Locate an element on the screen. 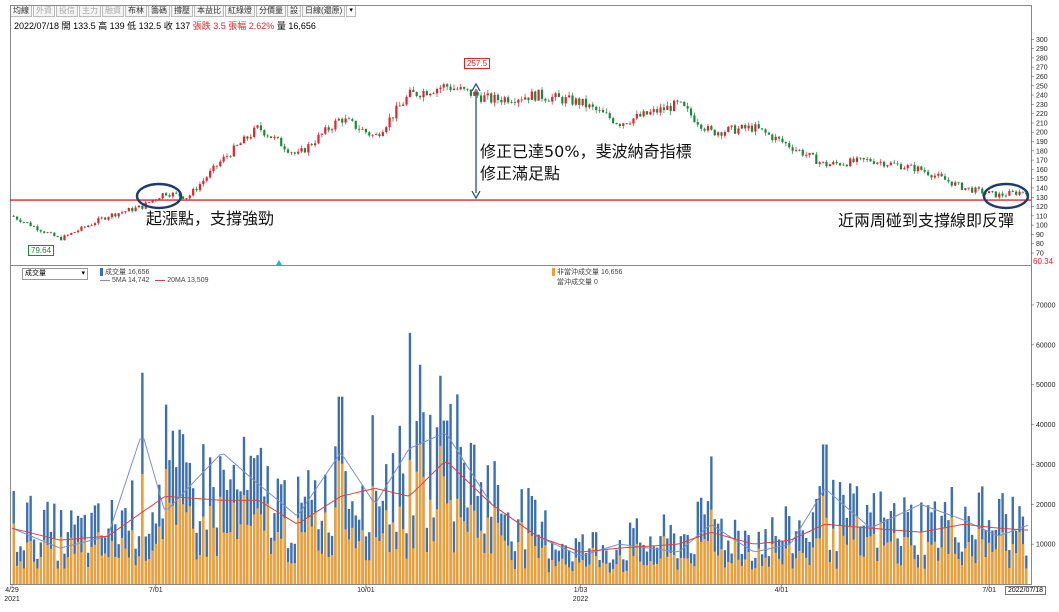  annotation-mid-line1: 修正已達50%，斐波納奇指標 is located at coordinates (586, 151).